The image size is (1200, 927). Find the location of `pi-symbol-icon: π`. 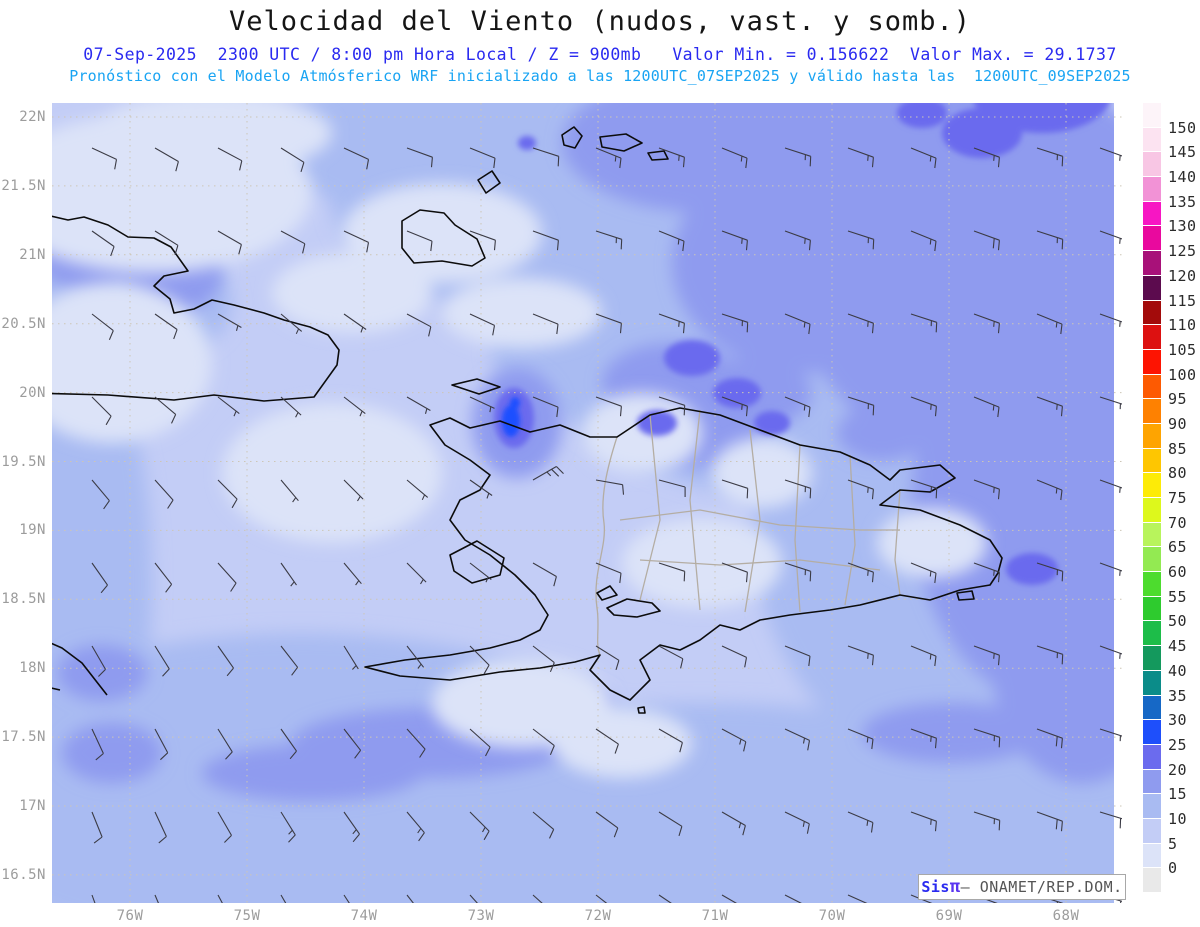

pi-symbol-icon: π is located at coordinates (955, 887).